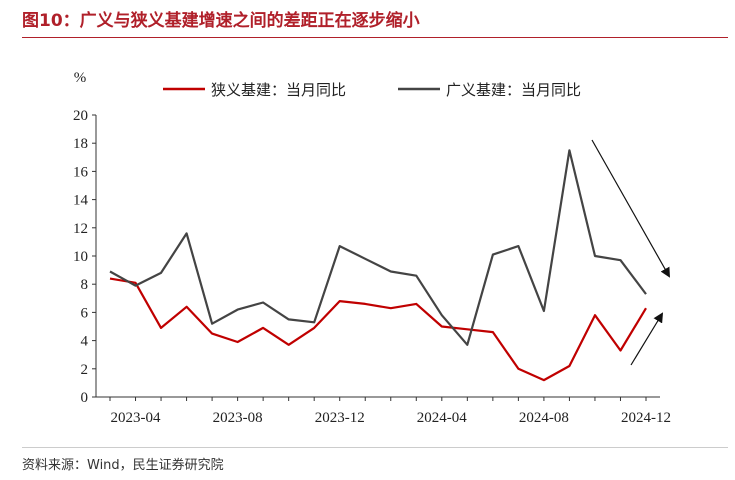 The width and height of the screenshot is (735, 480). What do you see at coordinates (442, 418) in the screenshot?
I see `x-tick-label: 2024-04` at bounding box center [442, 418].